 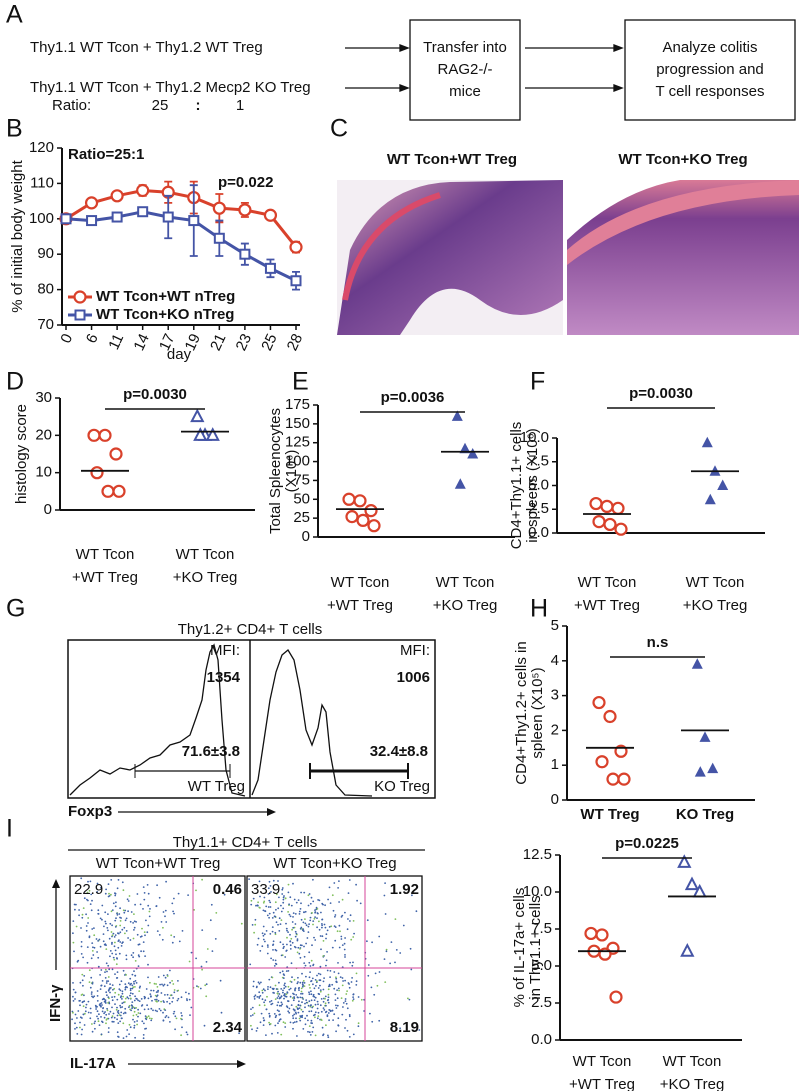 What do you see at coordinates (539, 609) in the screenshot?
I see `panel-label: H` at bounding box center [539, 609].